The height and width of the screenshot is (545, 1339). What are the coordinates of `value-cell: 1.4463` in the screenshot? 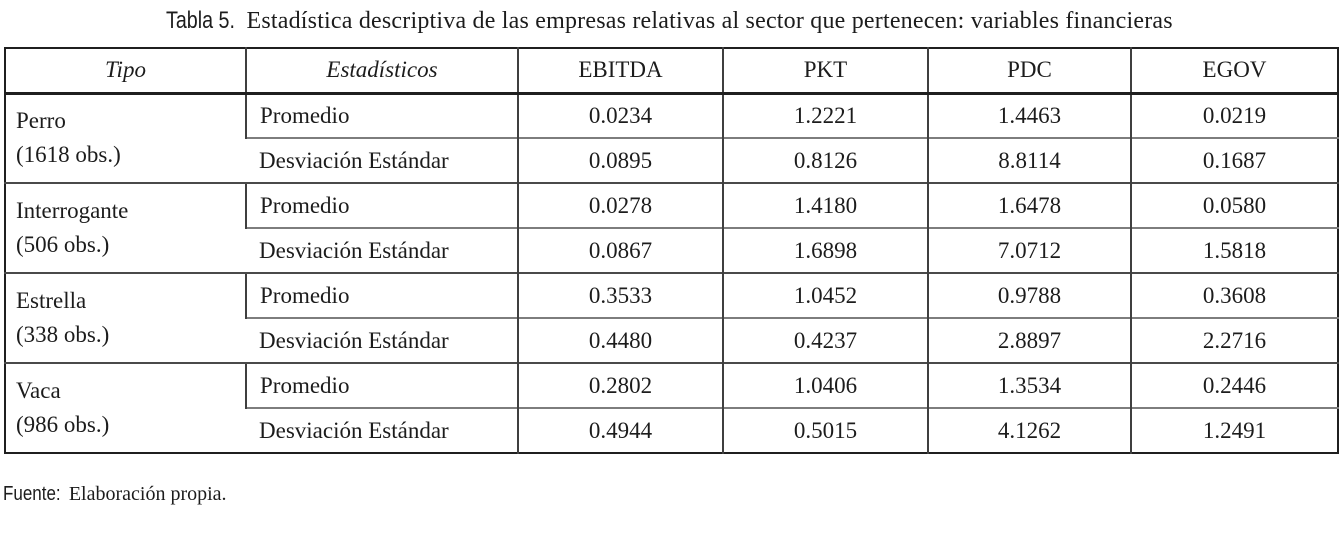 It's located at (1029, 115).